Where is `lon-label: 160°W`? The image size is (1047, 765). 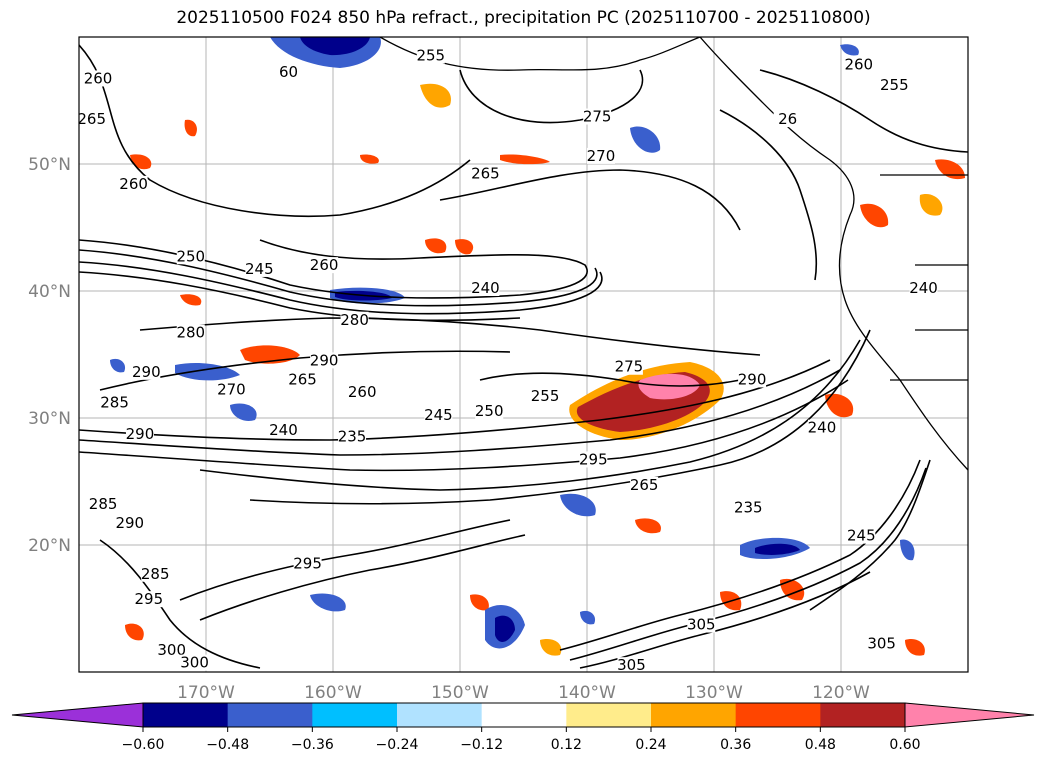 lon-label: 160°W is located at coordinates (333, 693).